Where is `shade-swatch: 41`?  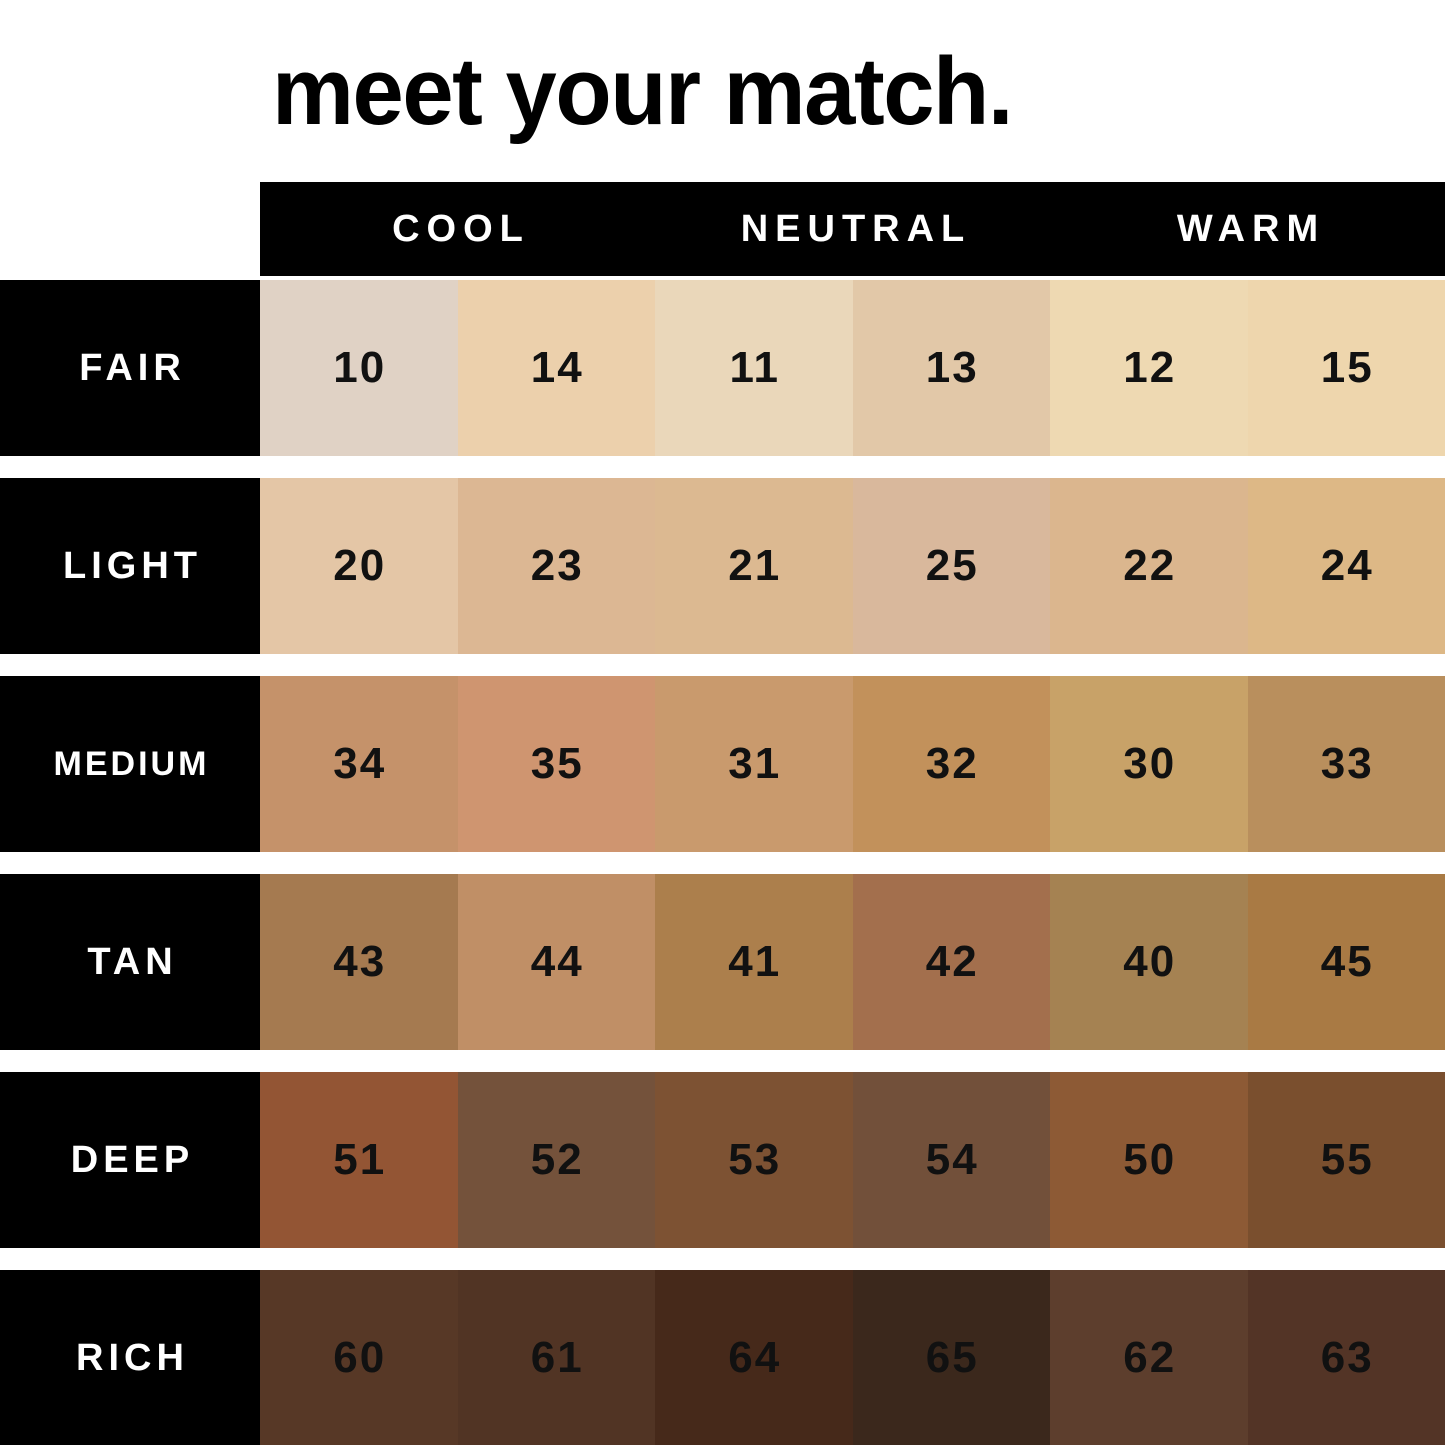 shade-swatch: 41 is located at coordinates (754, 962).